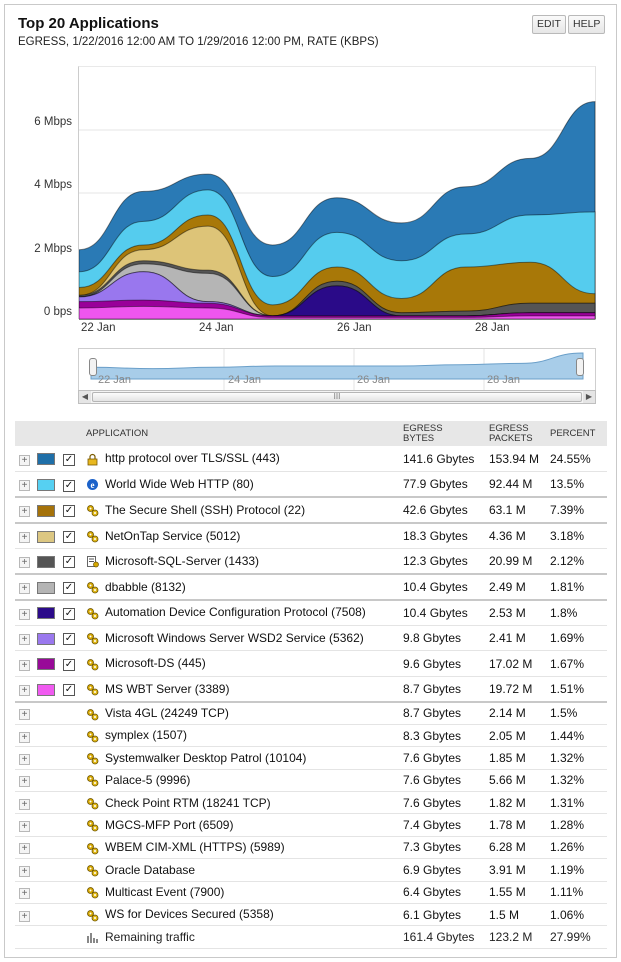 This screenshot has height=962, width=621. Describe the element at coordinates (192, 458) in the screenshot. I see `application-name: http protocol over TLS/SSL (443)` at that location.